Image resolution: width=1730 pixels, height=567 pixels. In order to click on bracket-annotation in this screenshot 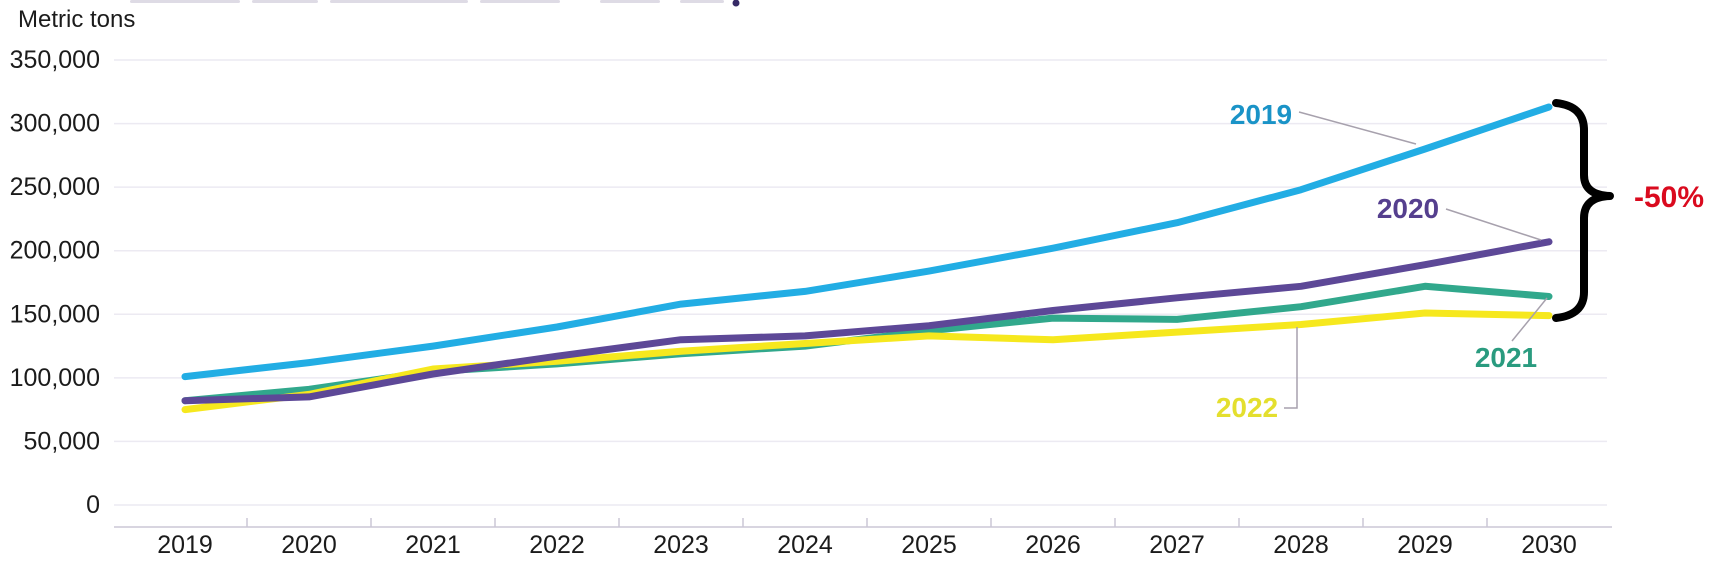, I will do `click(1583, 210)`.